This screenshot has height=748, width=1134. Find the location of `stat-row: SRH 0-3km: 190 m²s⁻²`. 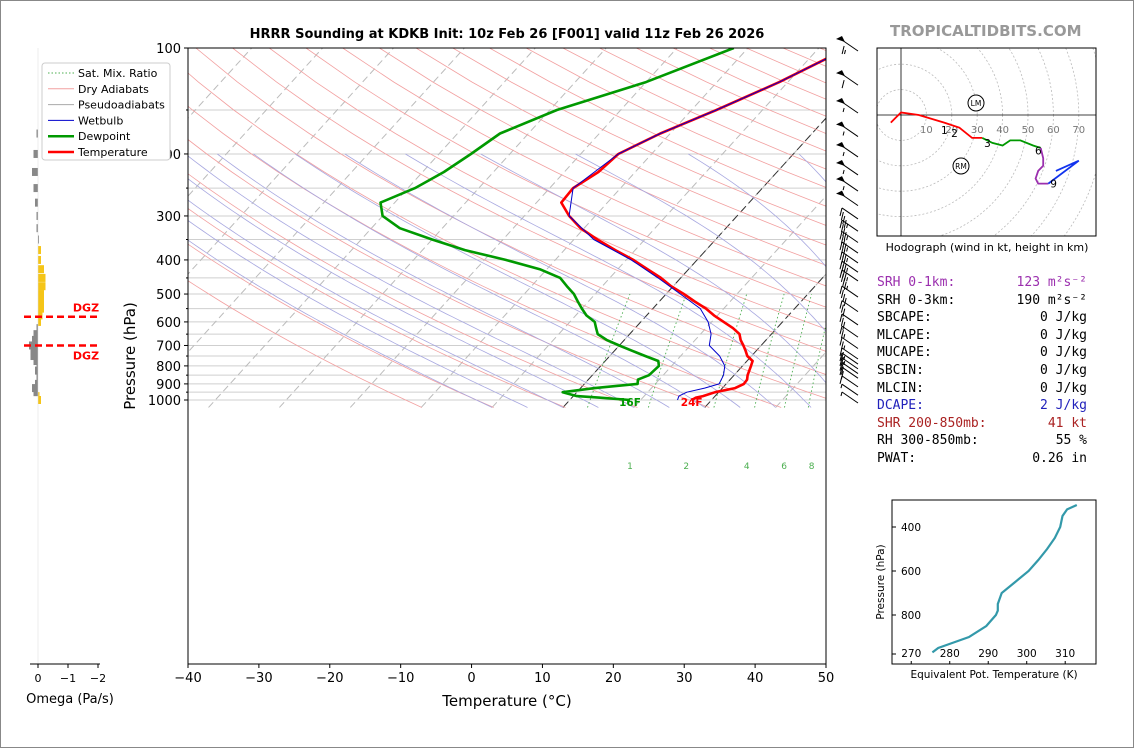

stat-row: SRH 0-3km: 190 m²s⁻² is located at coordinates (982, 301).